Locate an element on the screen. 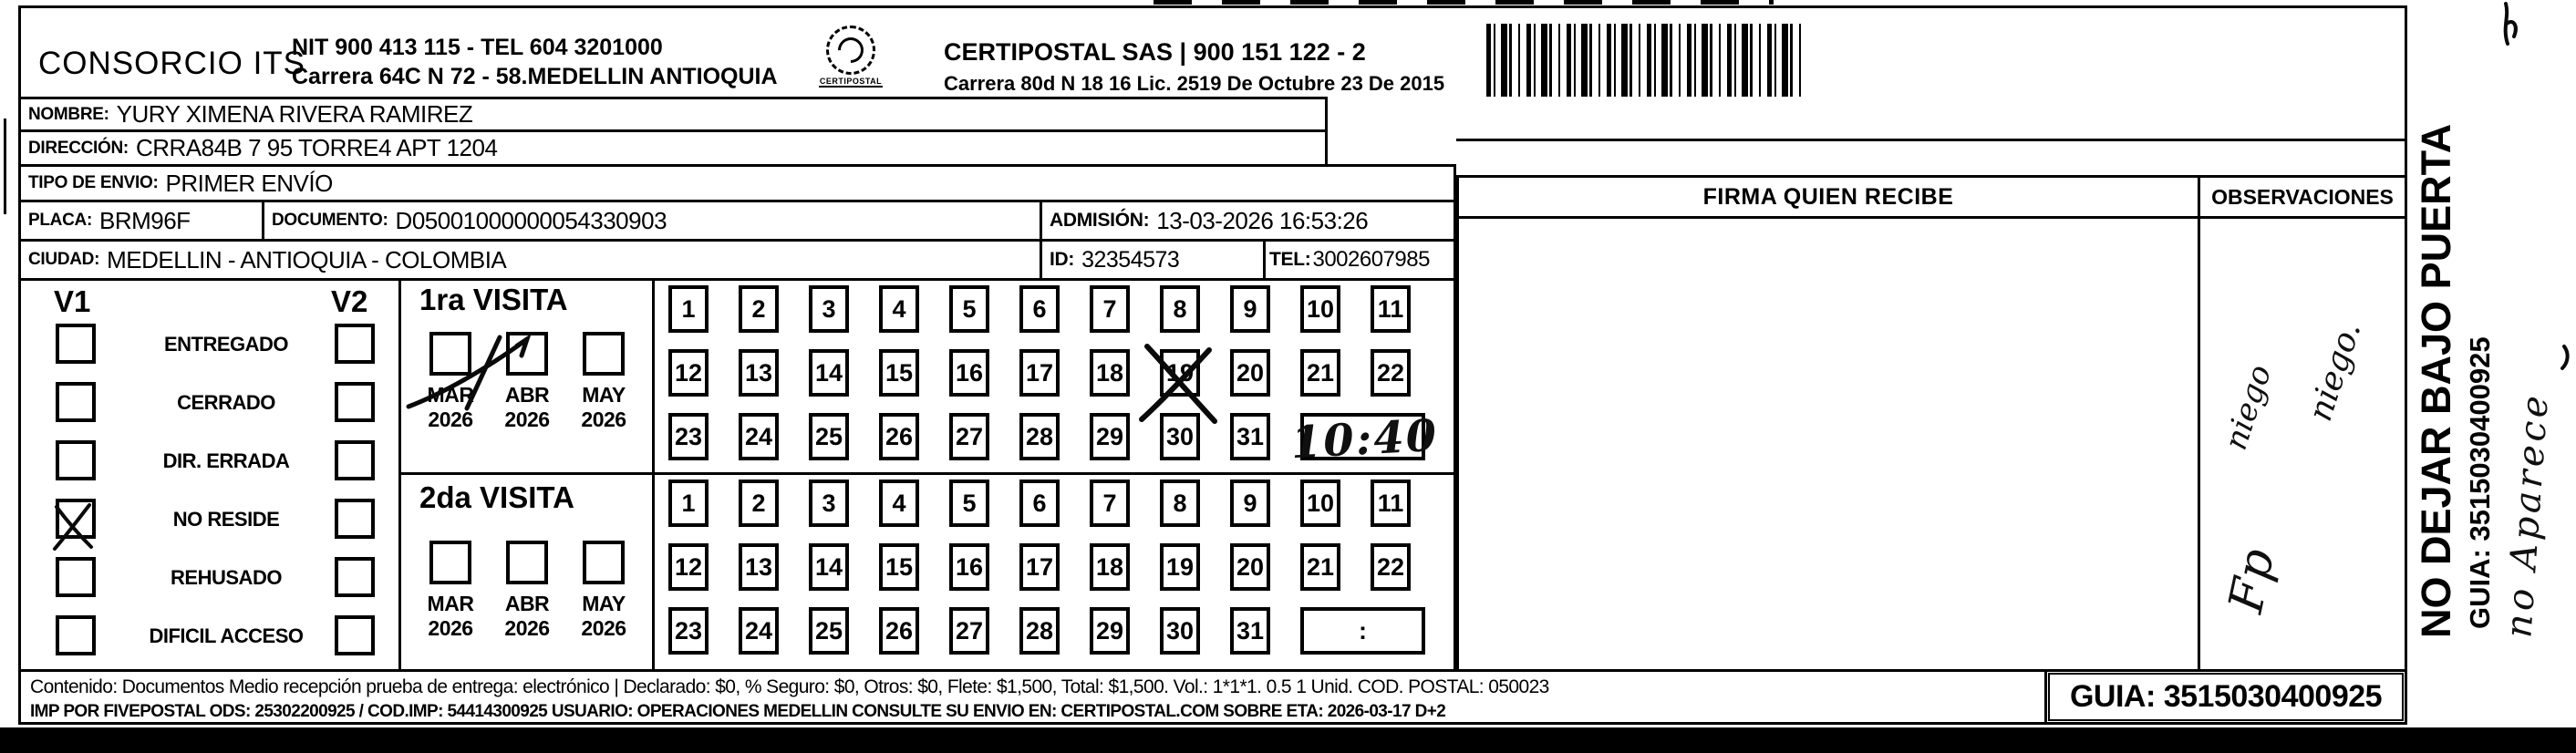 The image size is (2576, 753). second-visit-day-18: 18 is located at coordinates (1110, 567).